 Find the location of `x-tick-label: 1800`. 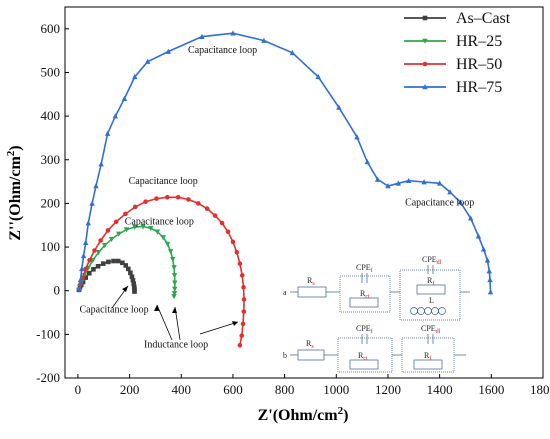

x-tick-label: 1800 is located at coordinates (540, 389).